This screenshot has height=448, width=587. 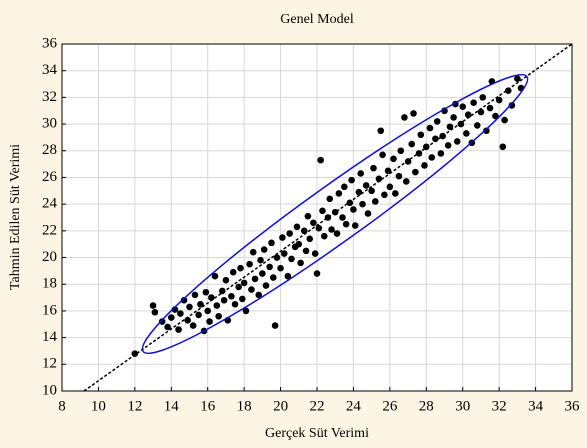 What do you see at coordinates (49, 124) in the screenshot?
I see `y-tick-label: 30` at bounding box center [49, 124].